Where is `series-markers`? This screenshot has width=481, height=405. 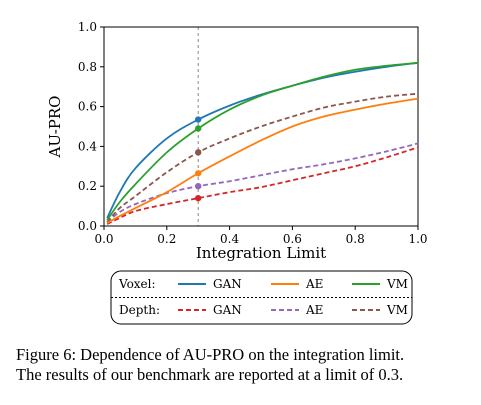
series-markers is located at coordinates (198, 159).